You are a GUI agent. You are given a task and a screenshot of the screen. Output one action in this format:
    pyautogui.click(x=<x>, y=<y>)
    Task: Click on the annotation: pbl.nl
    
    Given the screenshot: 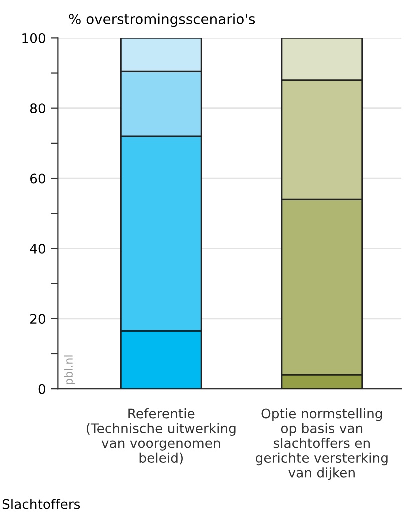 What is the action you would take?
    pyautogui.click(x=70, y=370)
    